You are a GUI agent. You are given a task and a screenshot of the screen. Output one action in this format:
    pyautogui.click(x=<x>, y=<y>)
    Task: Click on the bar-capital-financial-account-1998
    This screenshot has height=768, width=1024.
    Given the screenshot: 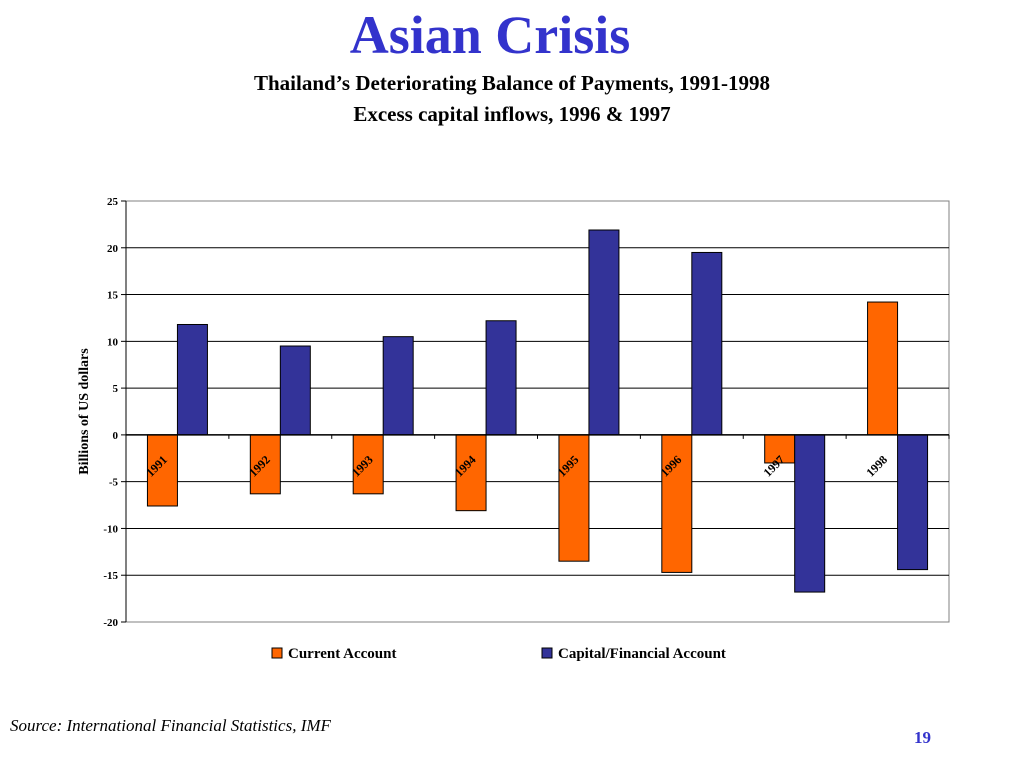 What is the action you would take?
    pyautogui.click(x=913, y=502)
    